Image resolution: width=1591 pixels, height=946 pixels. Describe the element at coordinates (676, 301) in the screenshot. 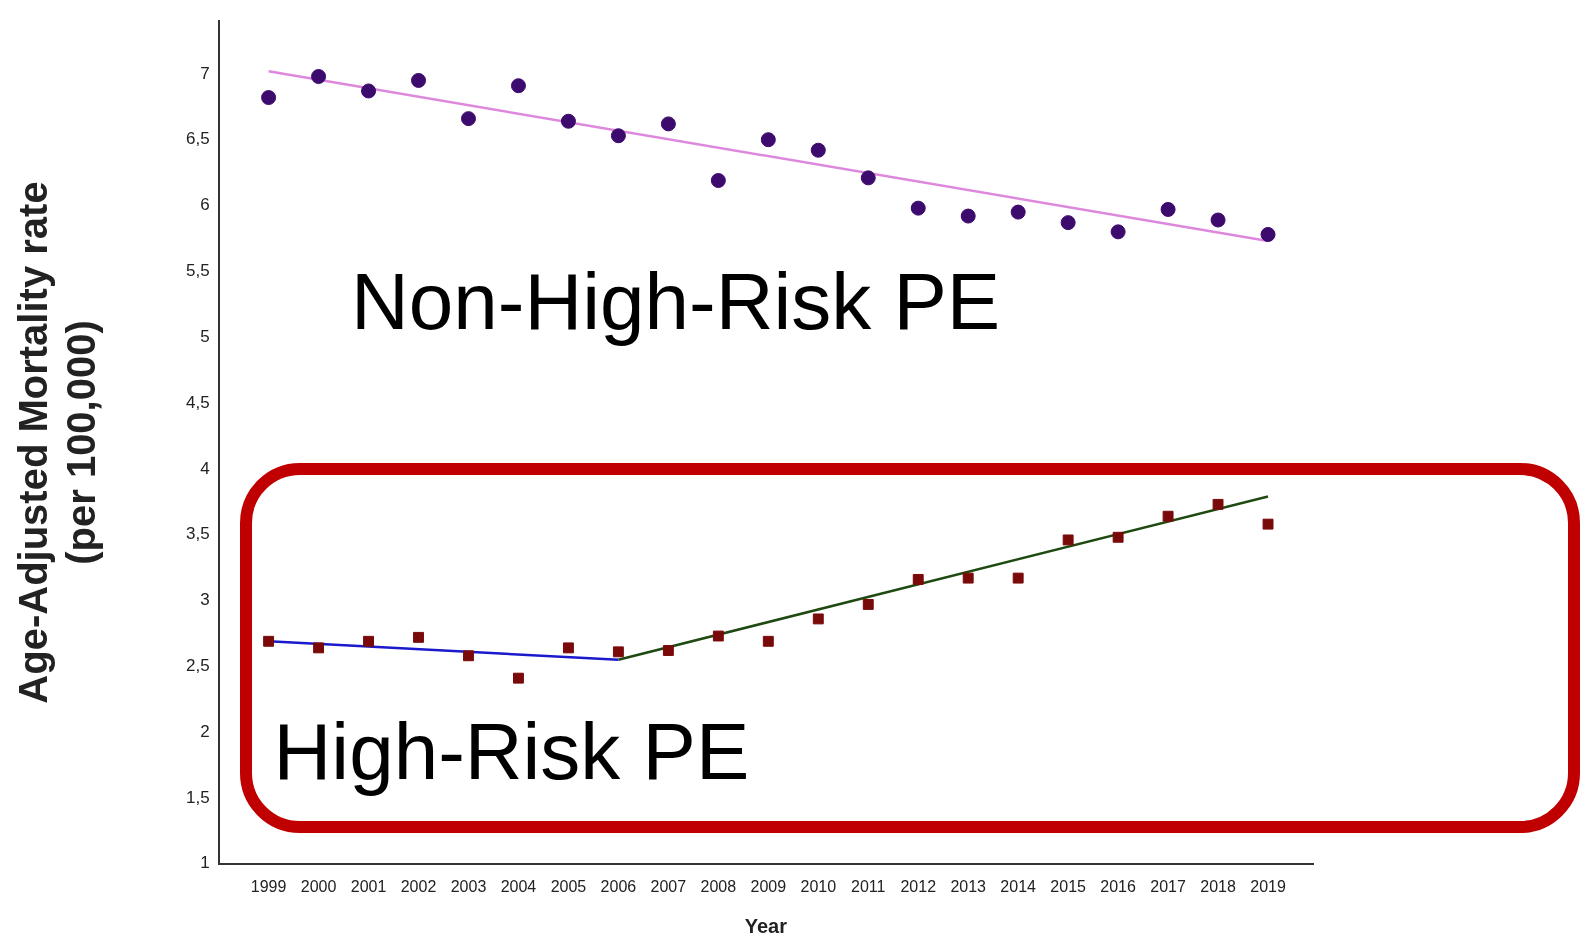

I see `series-label: Non-High-Risk PE` at that location.